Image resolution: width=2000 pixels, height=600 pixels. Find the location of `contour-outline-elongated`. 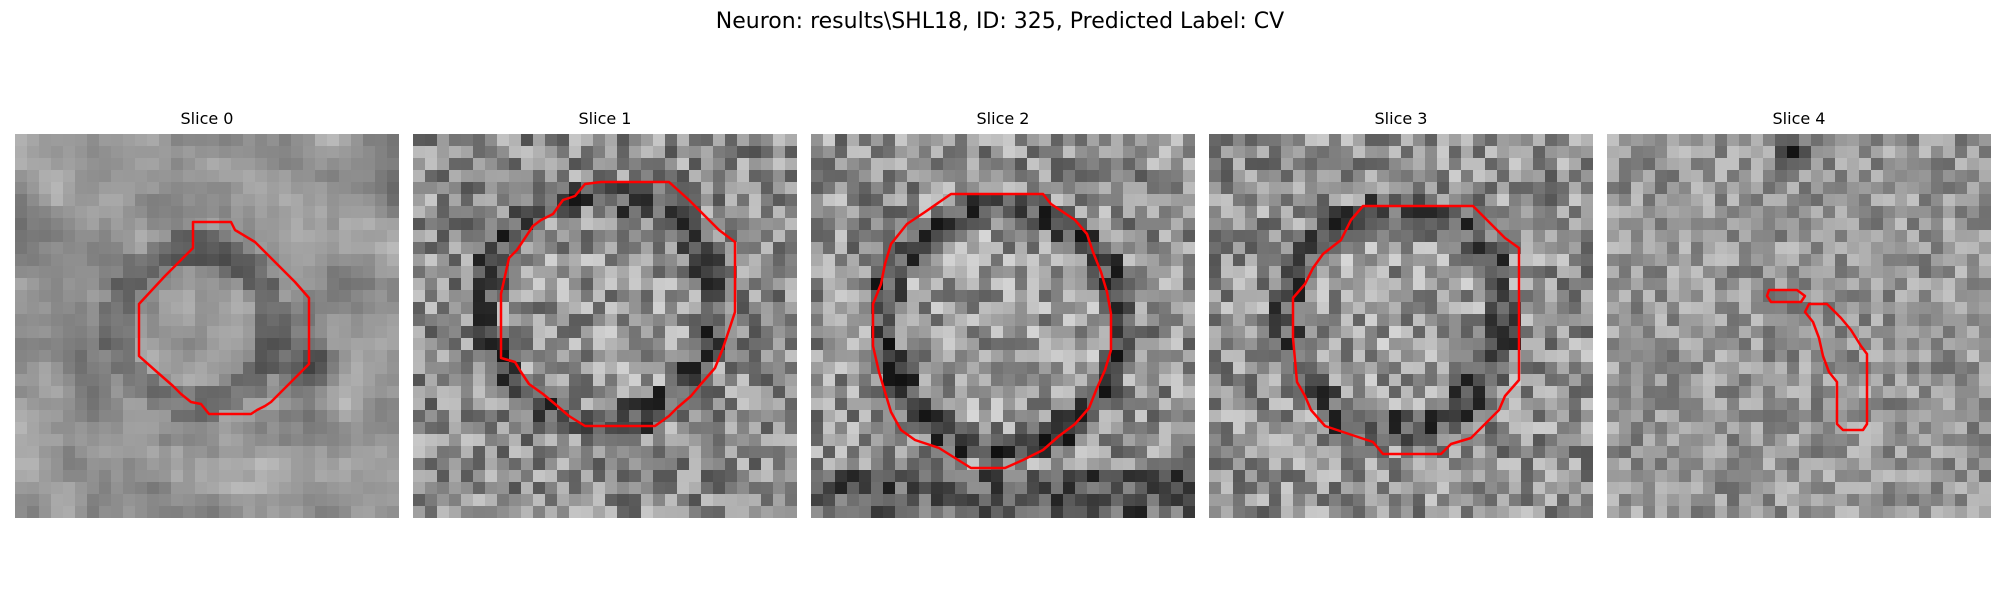

contour-outline-elongated is located at coordinates (1836, 367).